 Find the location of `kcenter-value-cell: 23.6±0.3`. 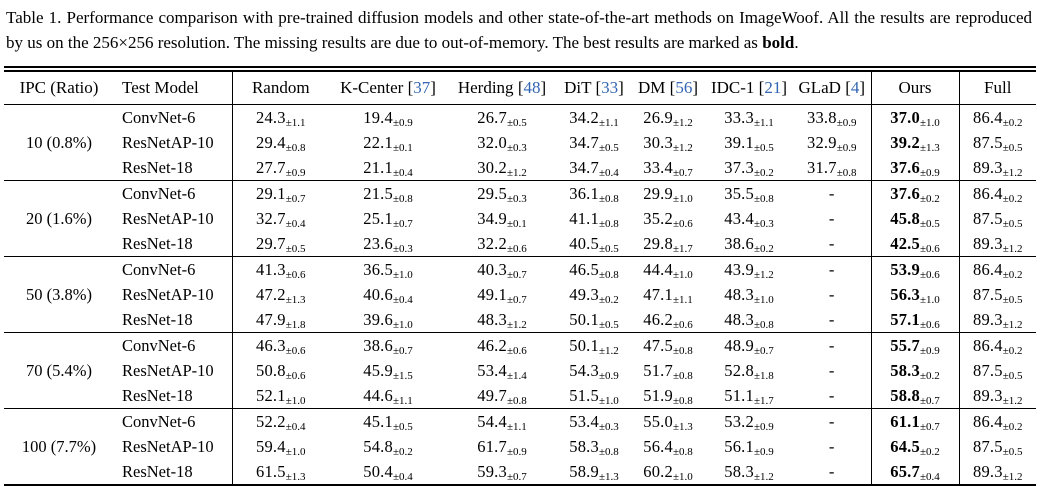

kcenter-value-cell: 23.6±0.3 is located at coordinates (388, 244).